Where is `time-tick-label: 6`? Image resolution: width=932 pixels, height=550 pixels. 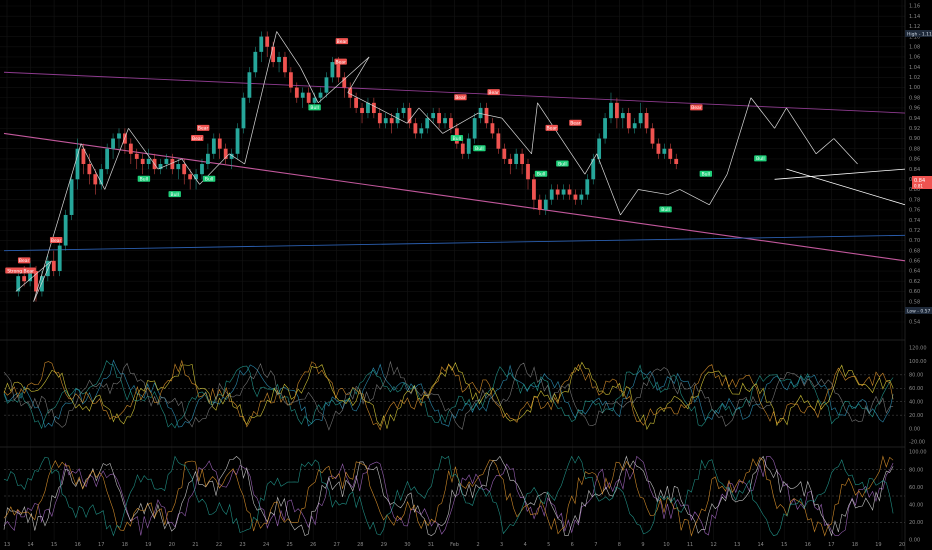
time-tick-label: 6 is located at coordinates (572, 545).